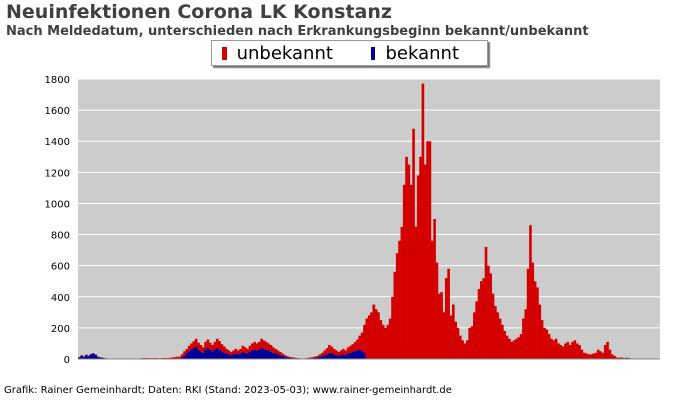 Image resolution: width=700 pixels, height=400 pixels. What do you see at coordinates (224, 53) in the screenshot?
I see `legend-swatch-unbekannt` at bounding box center [224, 53].